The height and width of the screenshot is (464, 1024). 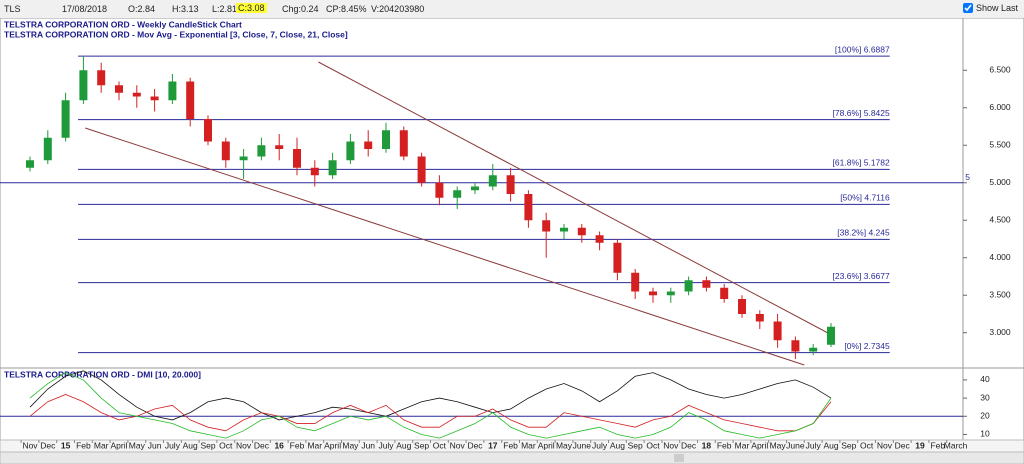 What do you see at coordinates (865, 198) in the screenshot?
I see `fib-label: [50%] 4.7116` at bounding box center [865, 198].